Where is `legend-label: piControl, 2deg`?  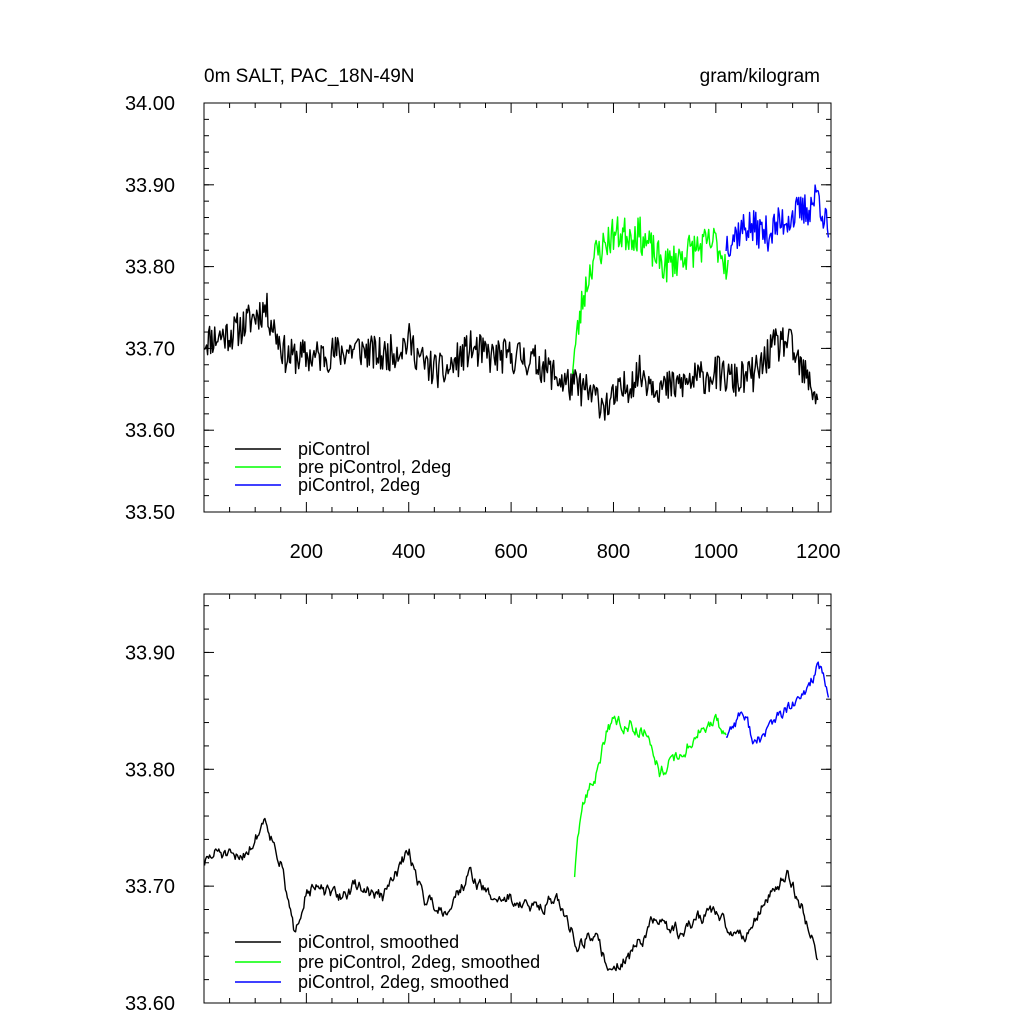
legend-label: piControl, 2deg is located at coordinates (359, 485).